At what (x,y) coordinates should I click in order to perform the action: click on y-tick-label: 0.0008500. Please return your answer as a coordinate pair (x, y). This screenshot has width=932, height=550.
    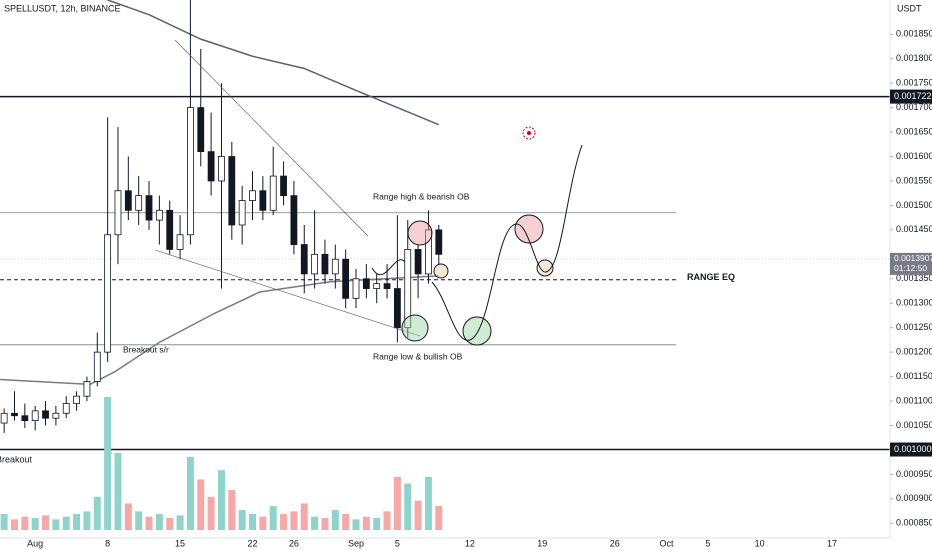
    Looking at the image, I should click on (914, 523).